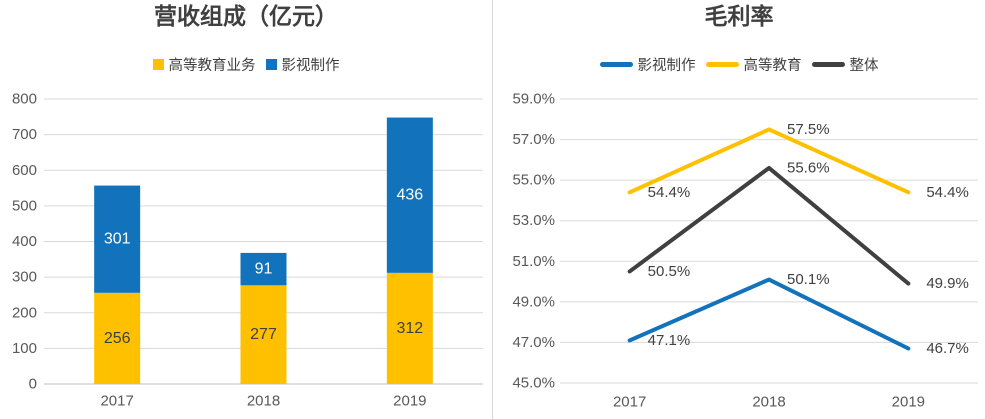 Image resolution: width=985 pixels, height=419 pixels. What do you see at coordinates (33, 384) in the screenshot?
I see `y-tick-label: 0` at bounding box center [33, 384].